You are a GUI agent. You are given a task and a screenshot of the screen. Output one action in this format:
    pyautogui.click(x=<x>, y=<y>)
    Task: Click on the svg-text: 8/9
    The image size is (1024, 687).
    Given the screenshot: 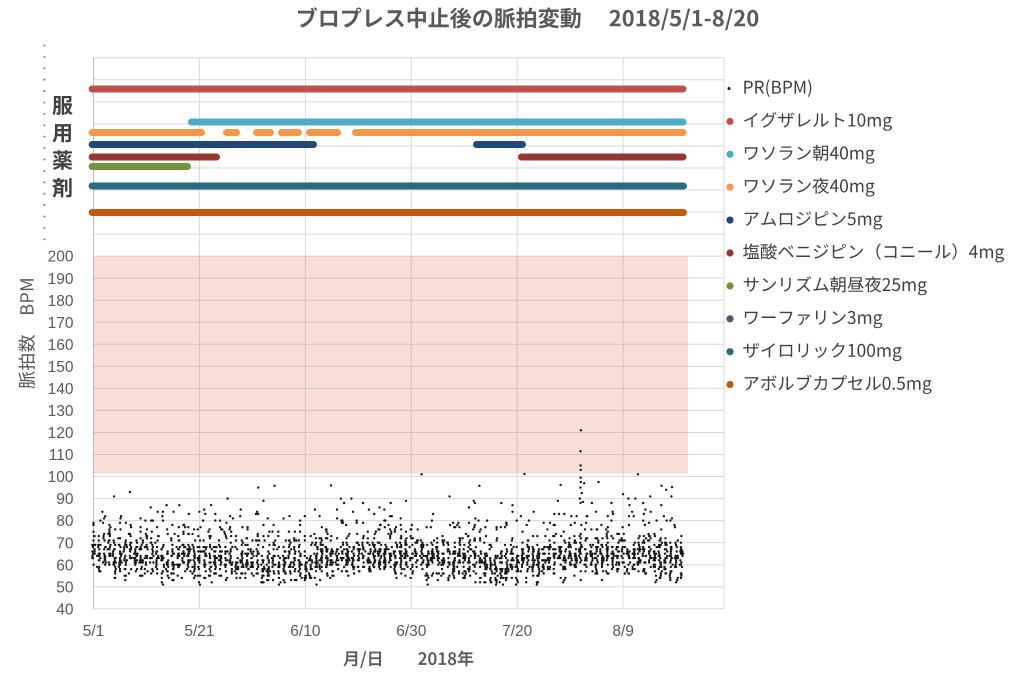 What is the action you would take?
    pyautogui.click(x=623, y=631)
    